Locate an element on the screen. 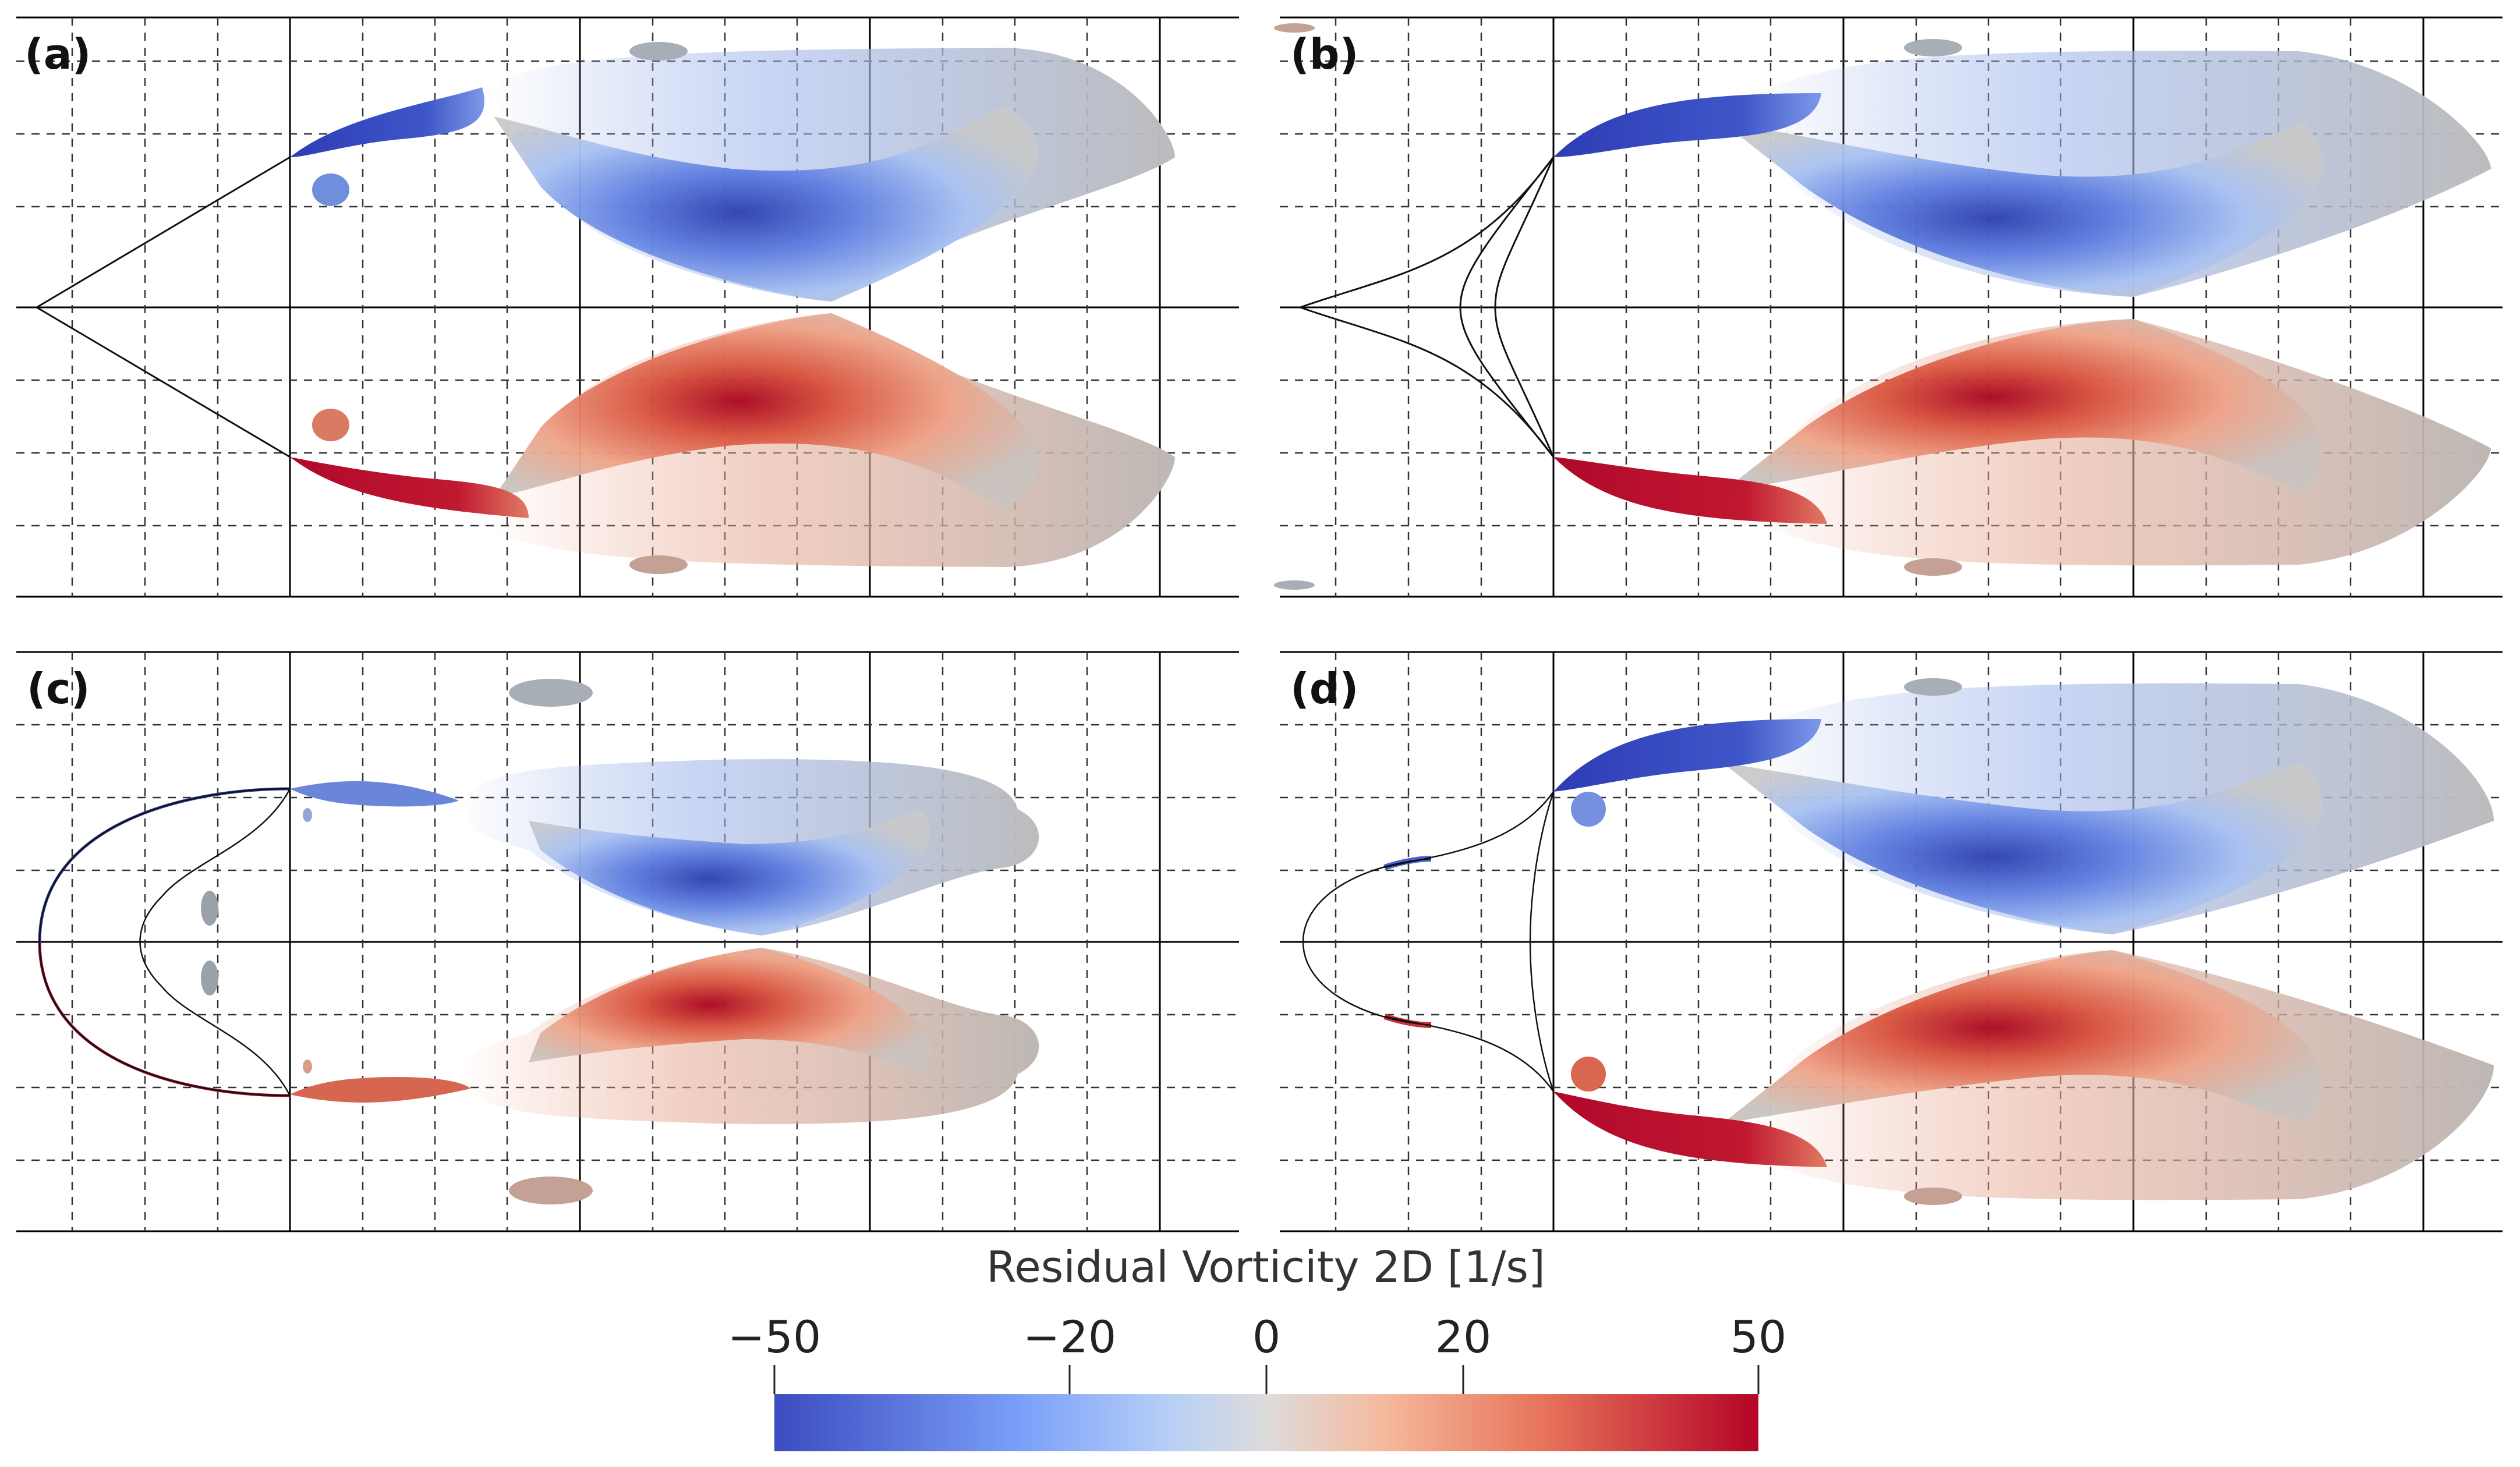 The width and height of the screenshot is (2520, 1467). colorbar-tick-label: −20 is located at coordinates (1069, 1337).